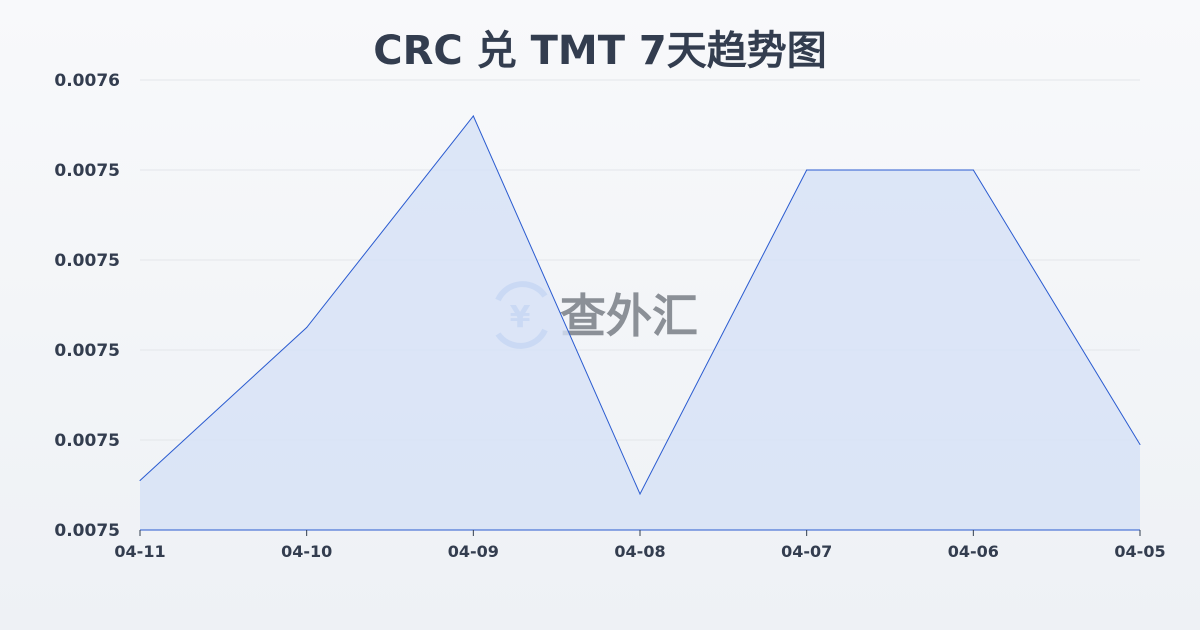 Image resolution: width=1200 pixels, height=630 pixels. Describe the element at coordinates (600, 51) in the screenshot. I see `chart-title: CRC 兑 TMT 7天趋势图` at that location.